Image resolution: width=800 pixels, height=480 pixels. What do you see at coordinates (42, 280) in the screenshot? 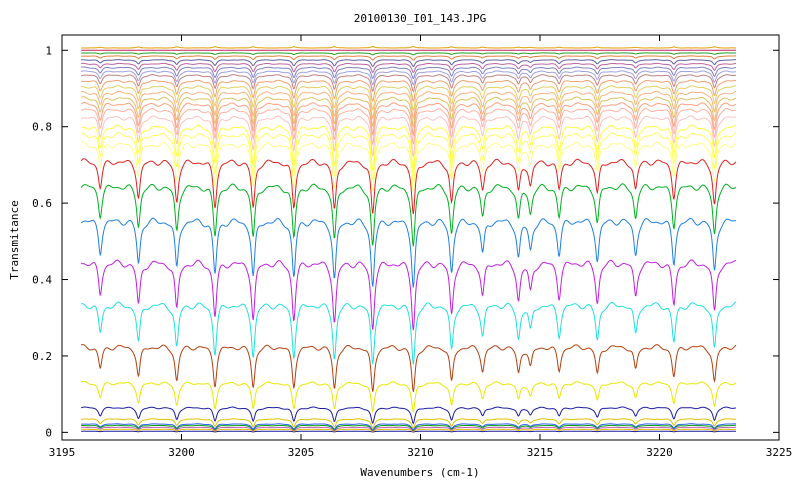
I see `y-tick-label: 0.4` at bounding box center [42, 280].